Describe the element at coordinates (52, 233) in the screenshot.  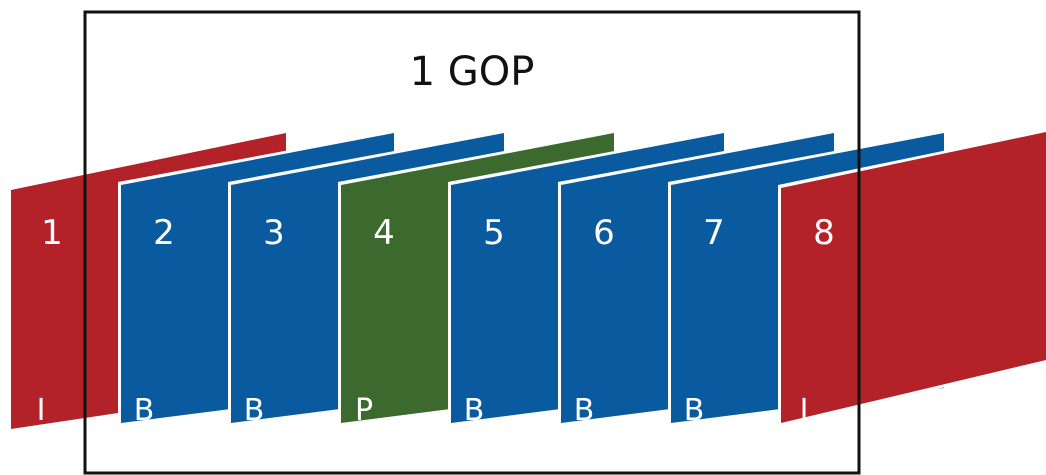
I see `frame-number: 1` at that location.